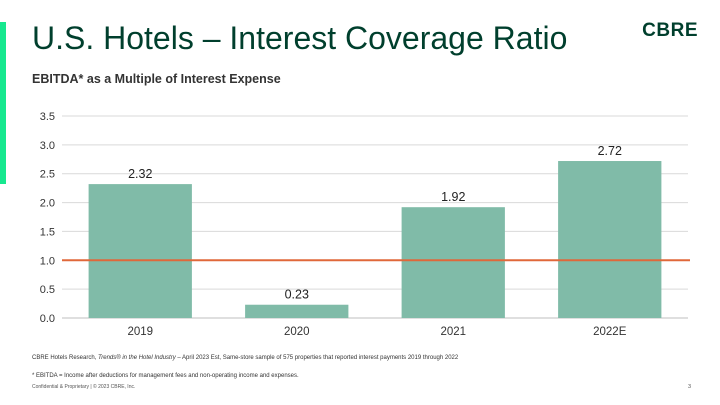 The height and width of the screenshot is (405, 720). I want to click on y-axis-ticks: 0.0 0.5 1.0 1.5 2.0 2.5 3.0 3.5, so click(47, 218).